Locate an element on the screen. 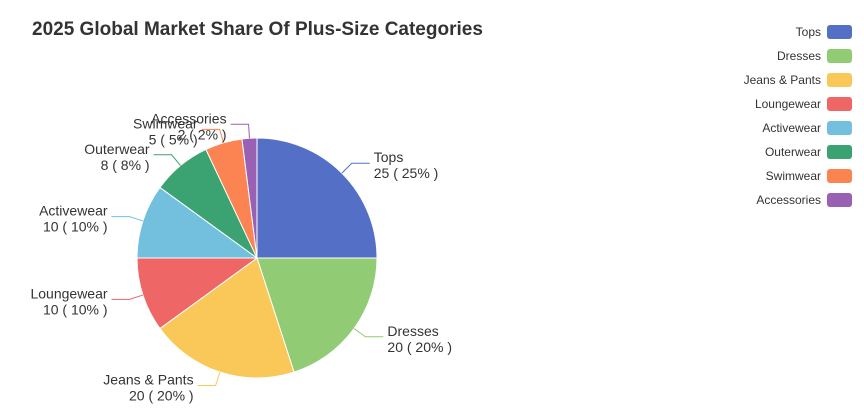 The width and height of the screenshot is (864, 413). legend-label: Outerwear is located at coordinates (792, 152).